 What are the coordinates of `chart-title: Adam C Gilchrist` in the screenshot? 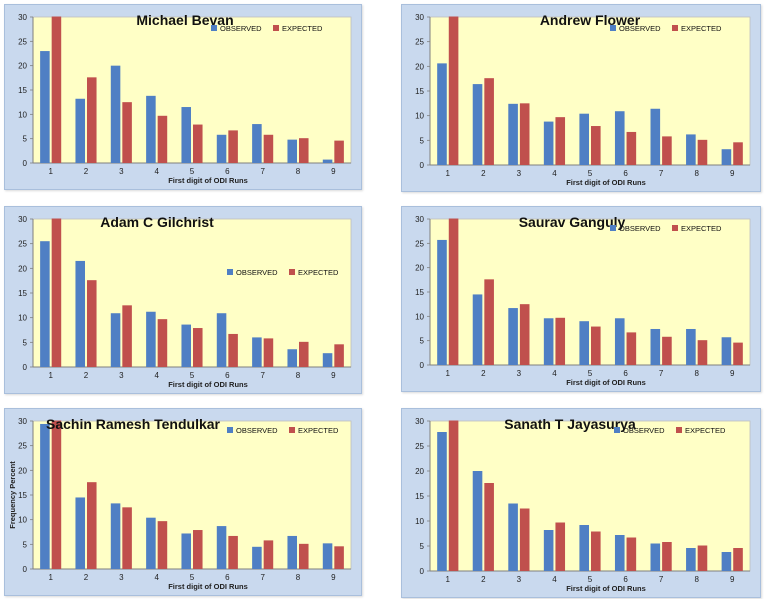 It's located at (157, 222).